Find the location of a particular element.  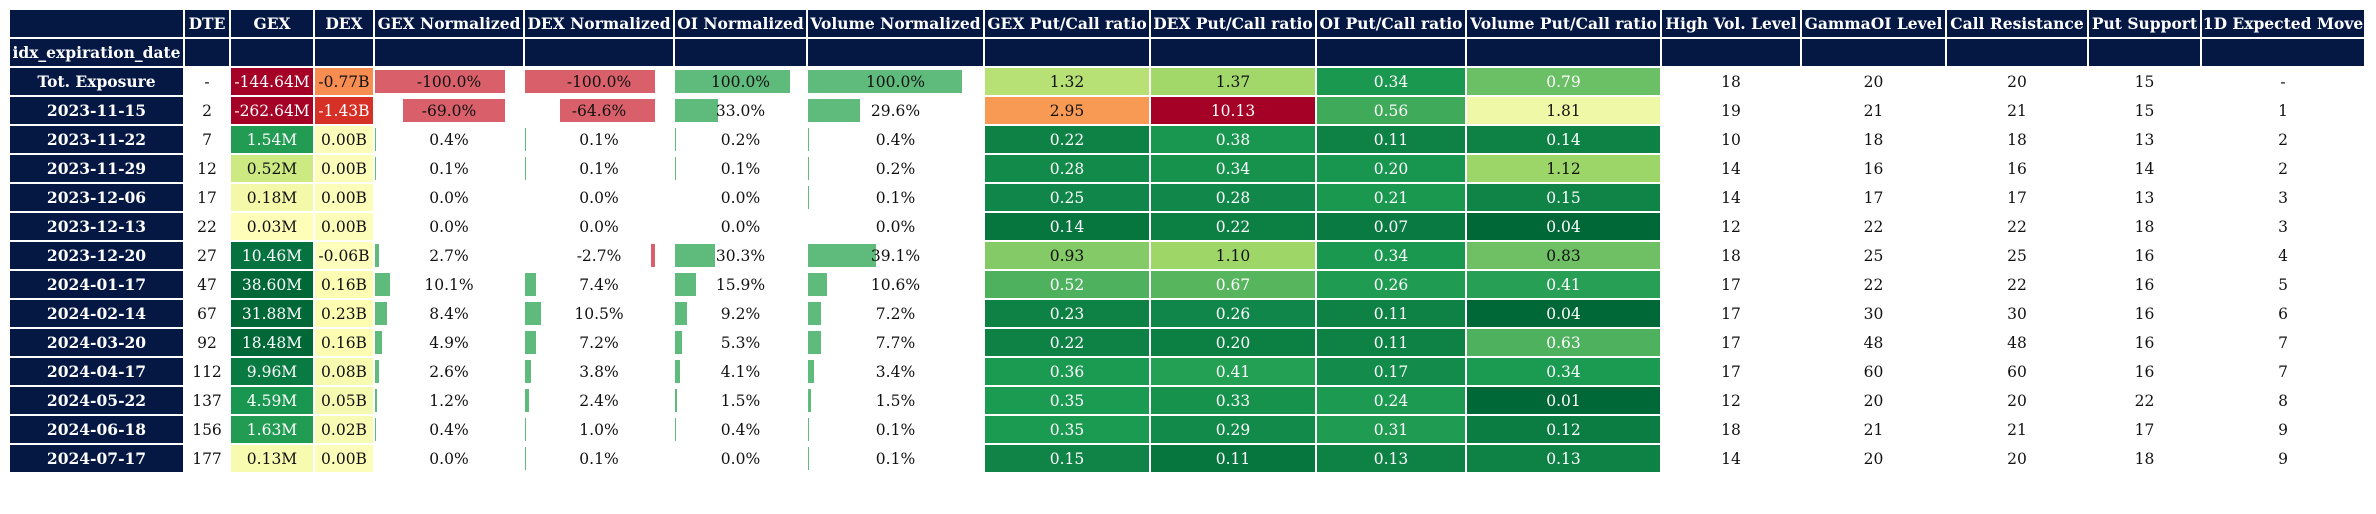

dex-norm-cell: 3.8% is located at coordinates (599, 371).